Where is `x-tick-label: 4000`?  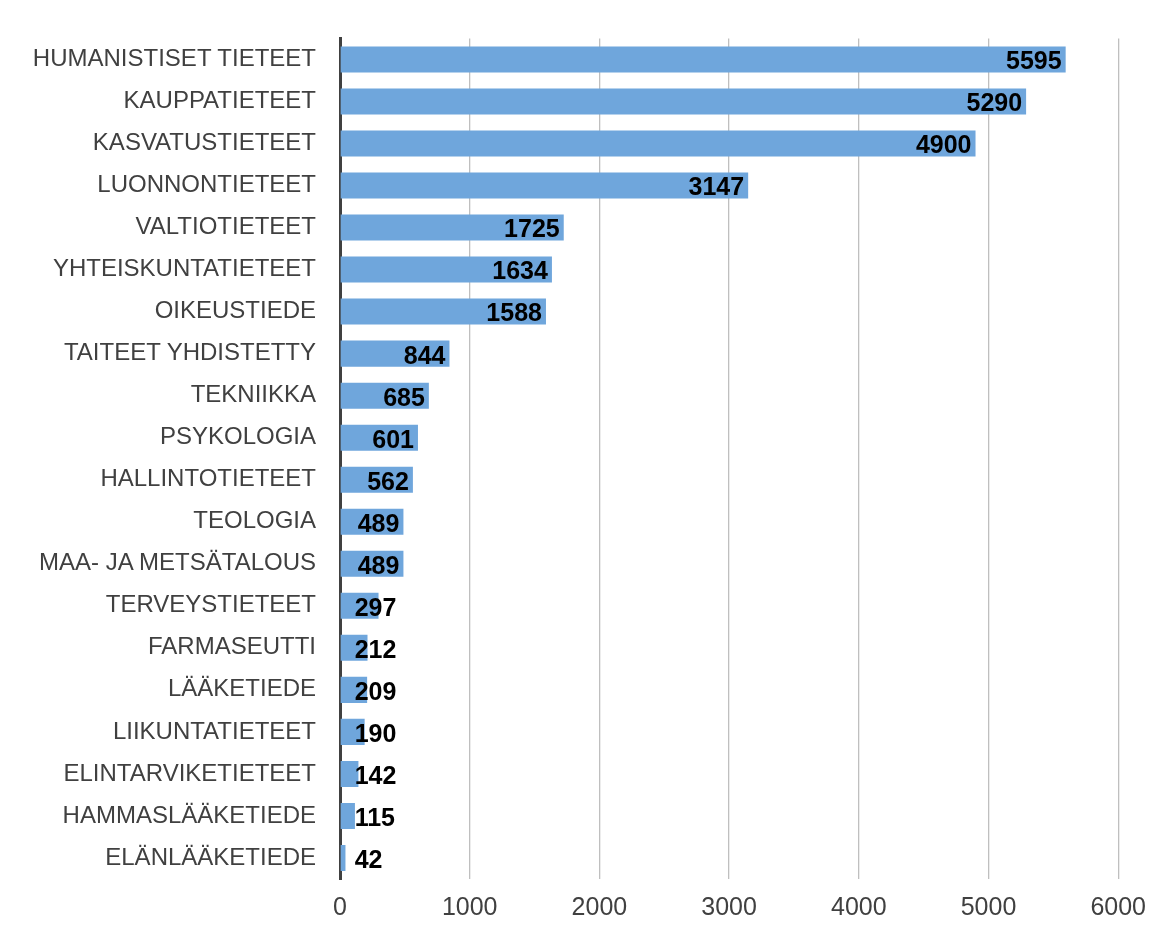
x-tick-label: 4000 is located at coordinates (858, 905).